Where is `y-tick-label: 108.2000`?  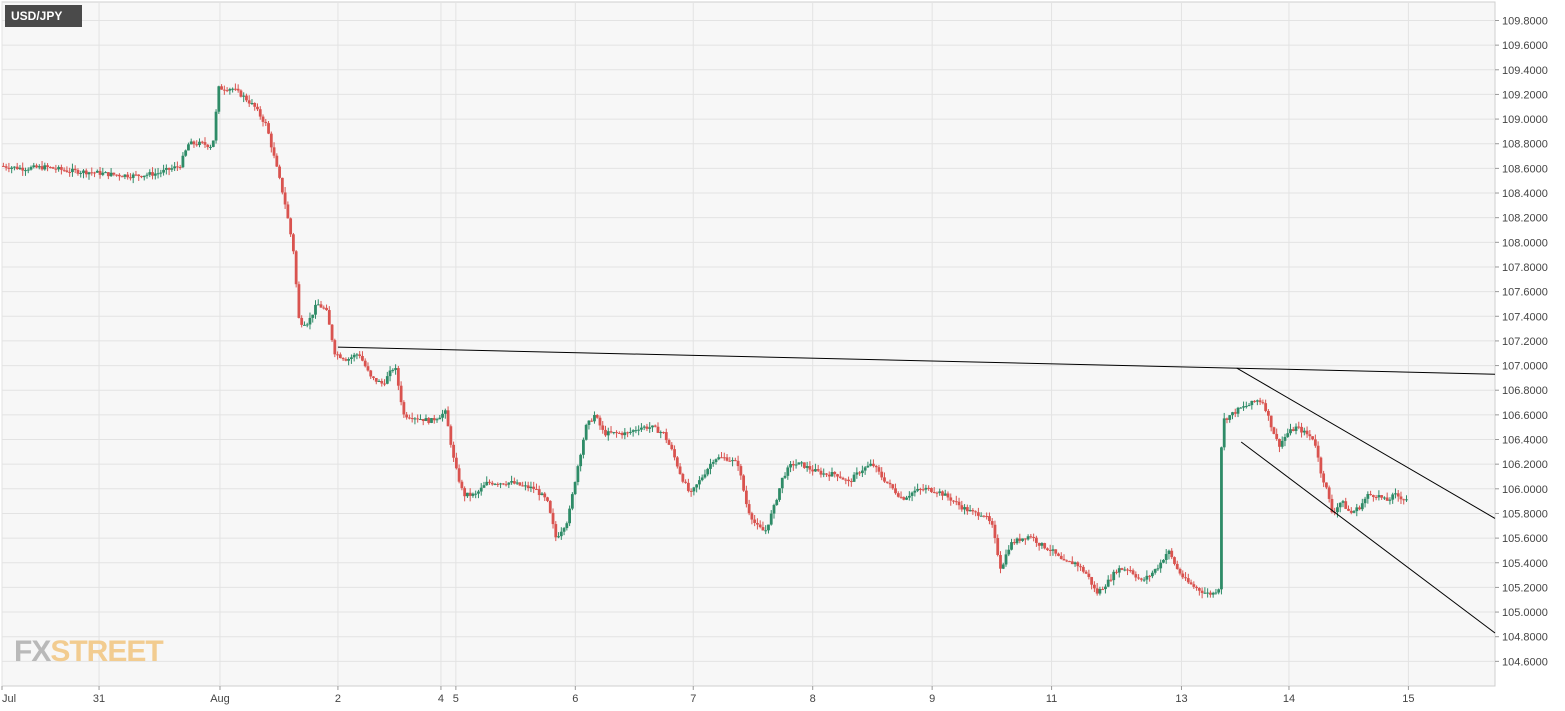
y-tick-label: 108.2000 is located at coordinates (1525, 219).